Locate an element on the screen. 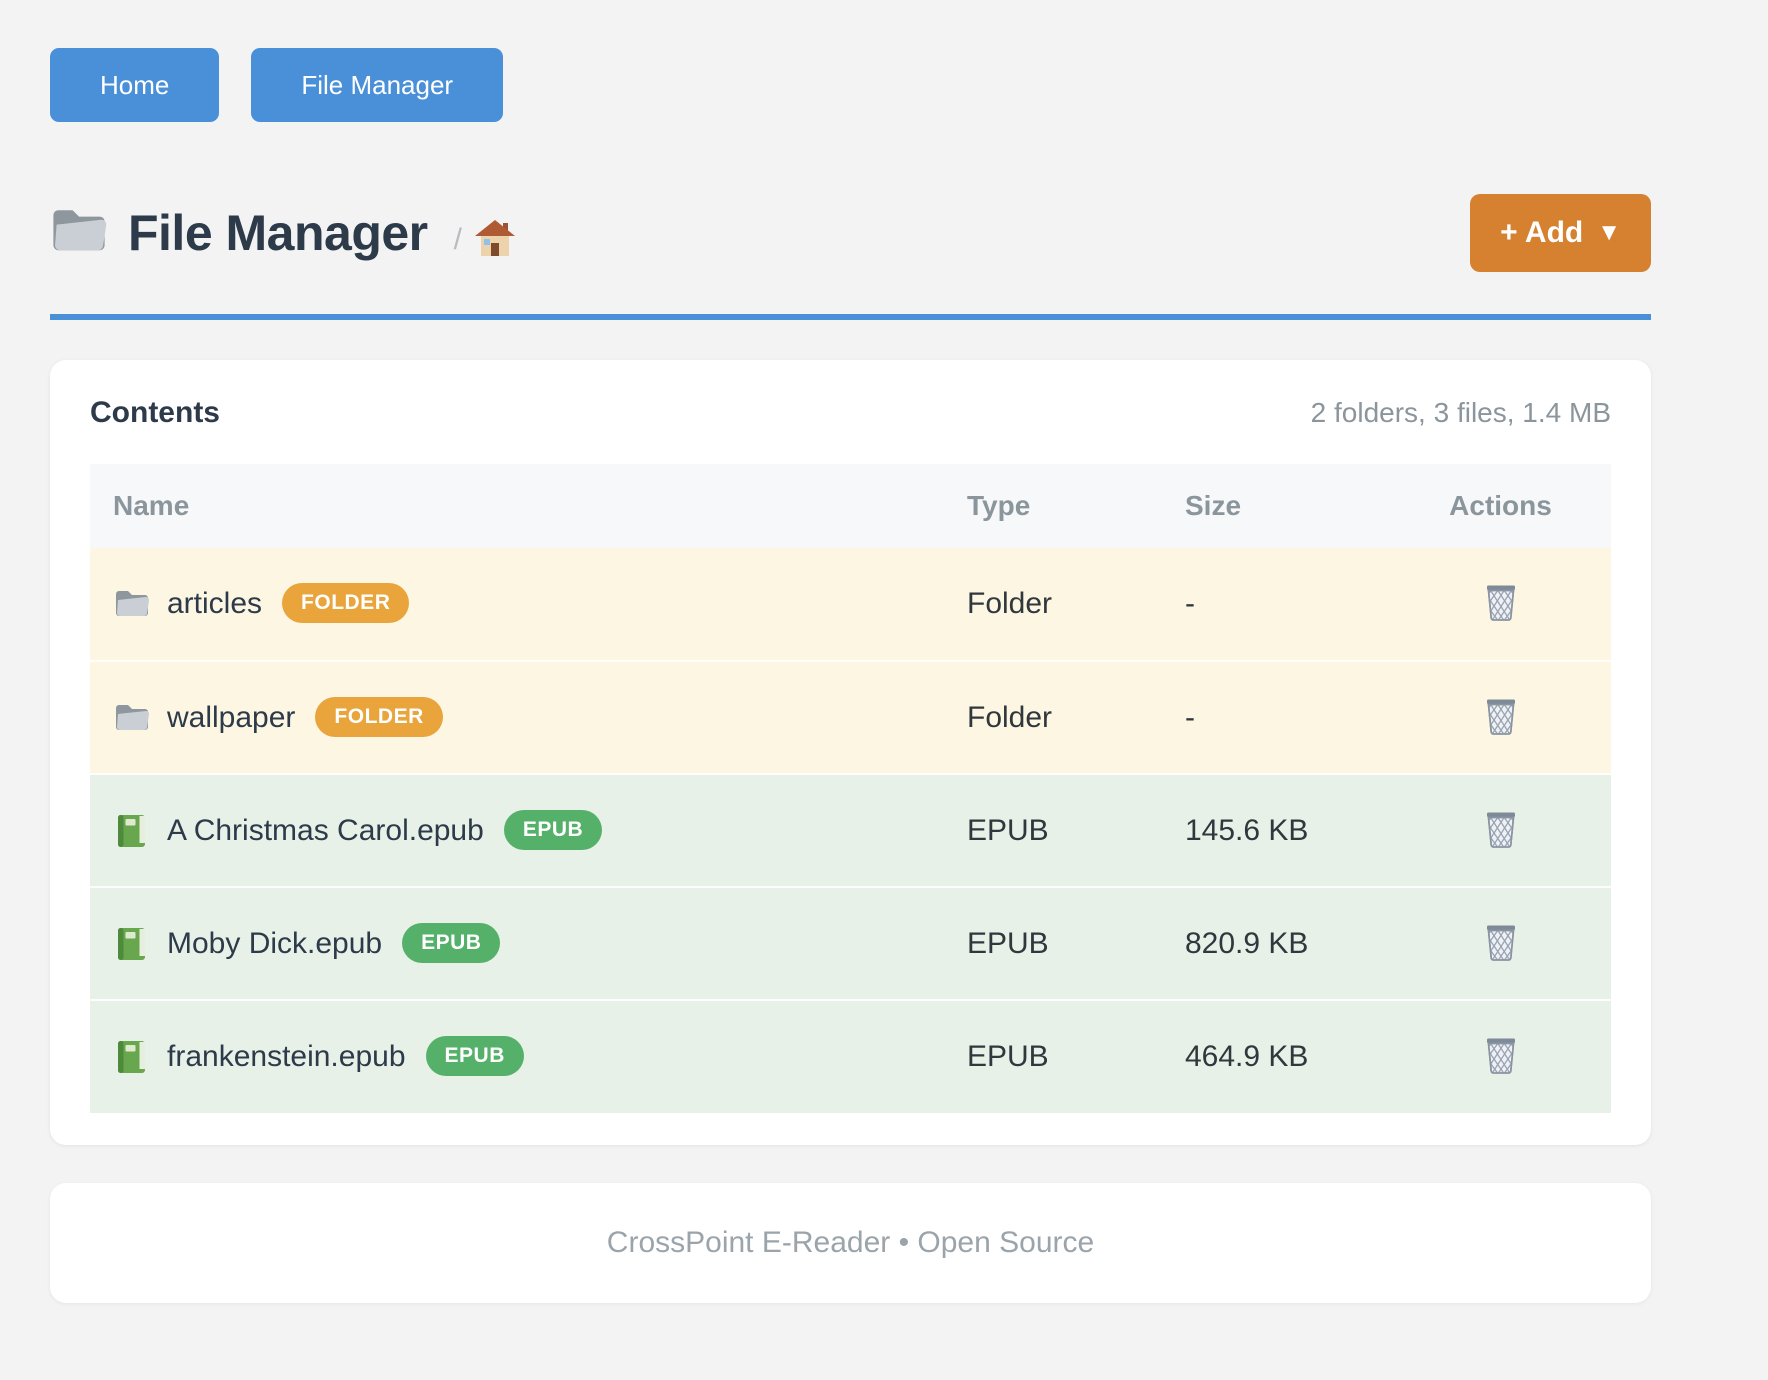  contents-heading: Contents is located at coordinates (155, 412).